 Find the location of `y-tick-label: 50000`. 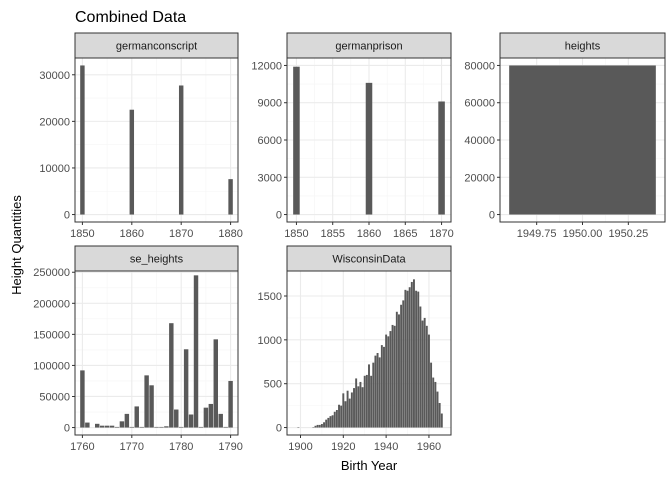

y-tick-label: 50000 is located at coordinates (54, 397).